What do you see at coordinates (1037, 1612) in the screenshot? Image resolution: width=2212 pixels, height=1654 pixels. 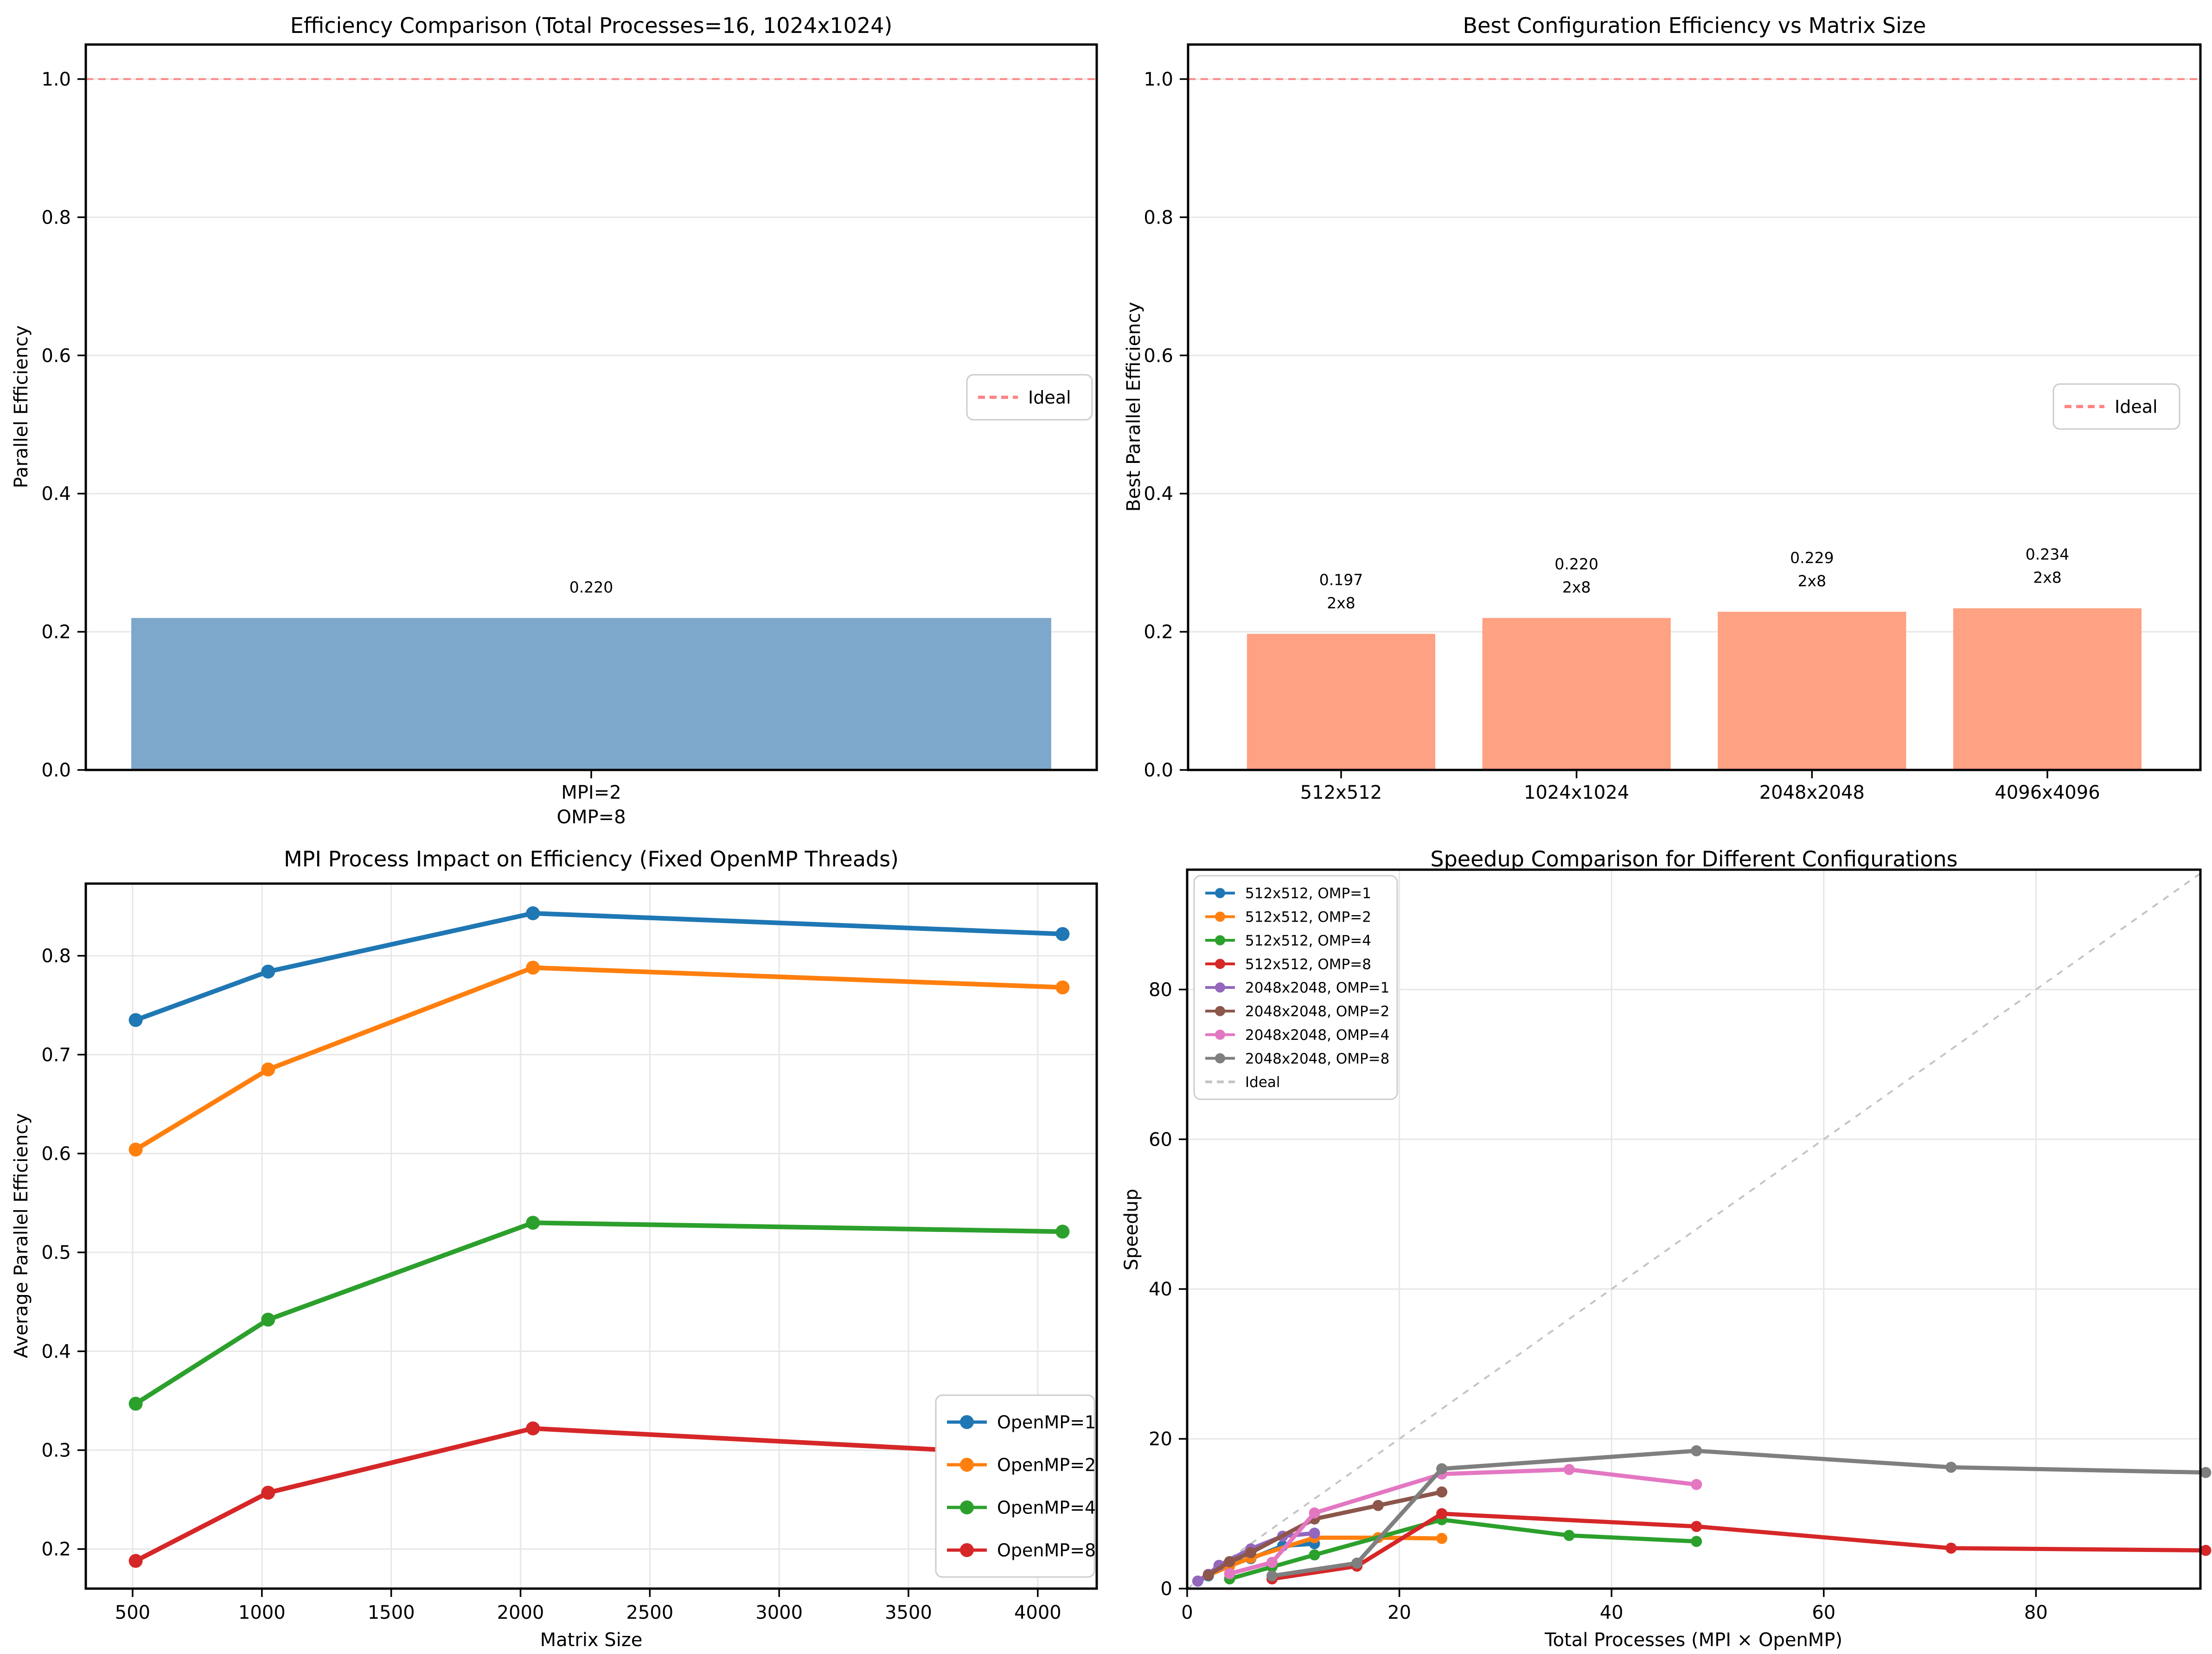 I see `x-tick-label: 4000` at bounding box center [1037, 1612].